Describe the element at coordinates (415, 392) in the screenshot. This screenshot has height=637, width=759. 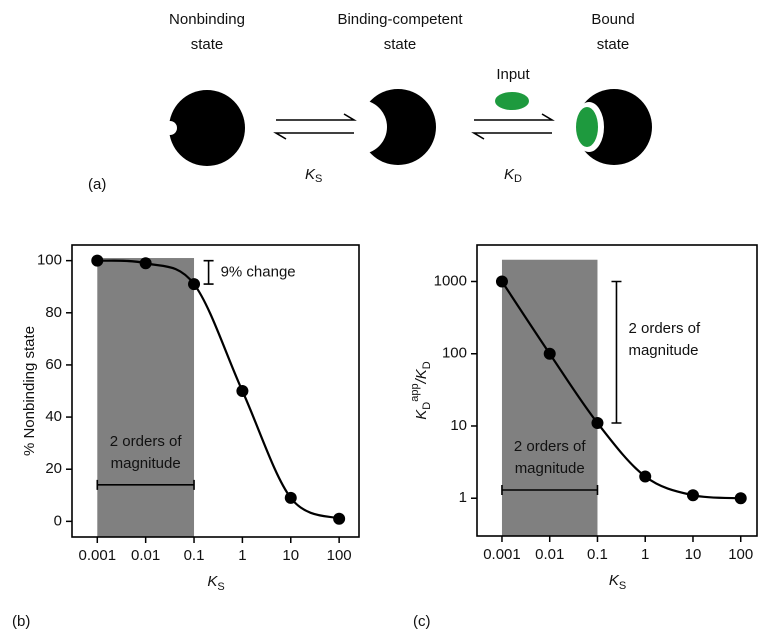
I see `label-part: app` at that location.